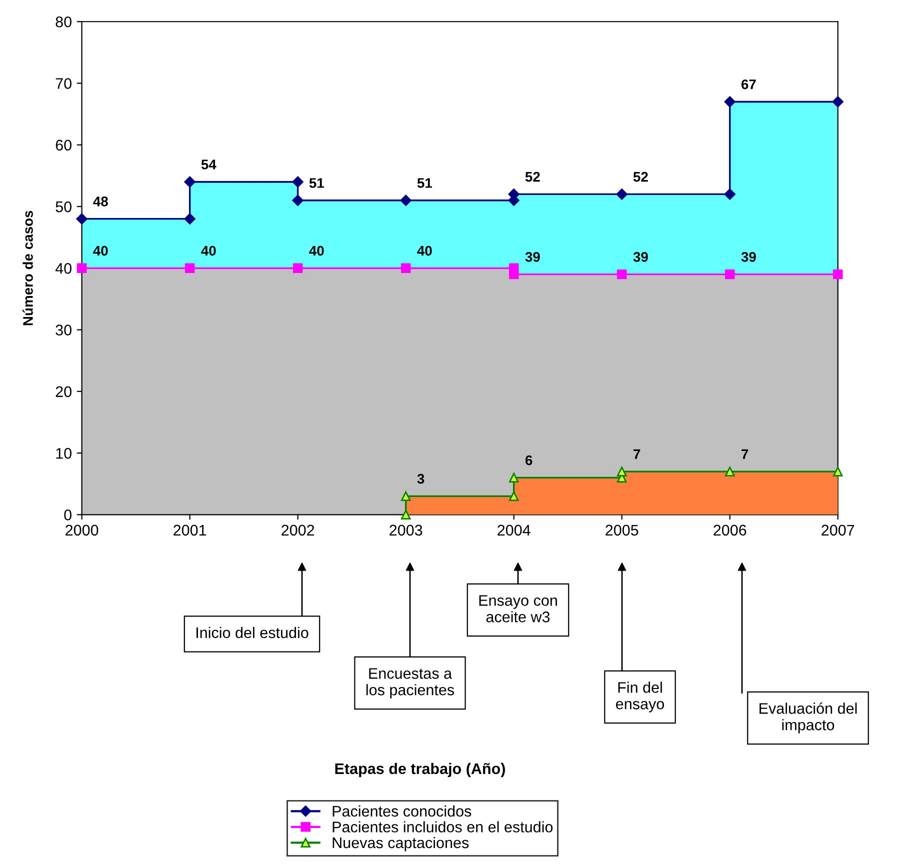 The image size is (899, 865). What do you see at coordinates (208, 165) in the screenshot?
I see `data-label: 54` at bounding box center [208, 165].